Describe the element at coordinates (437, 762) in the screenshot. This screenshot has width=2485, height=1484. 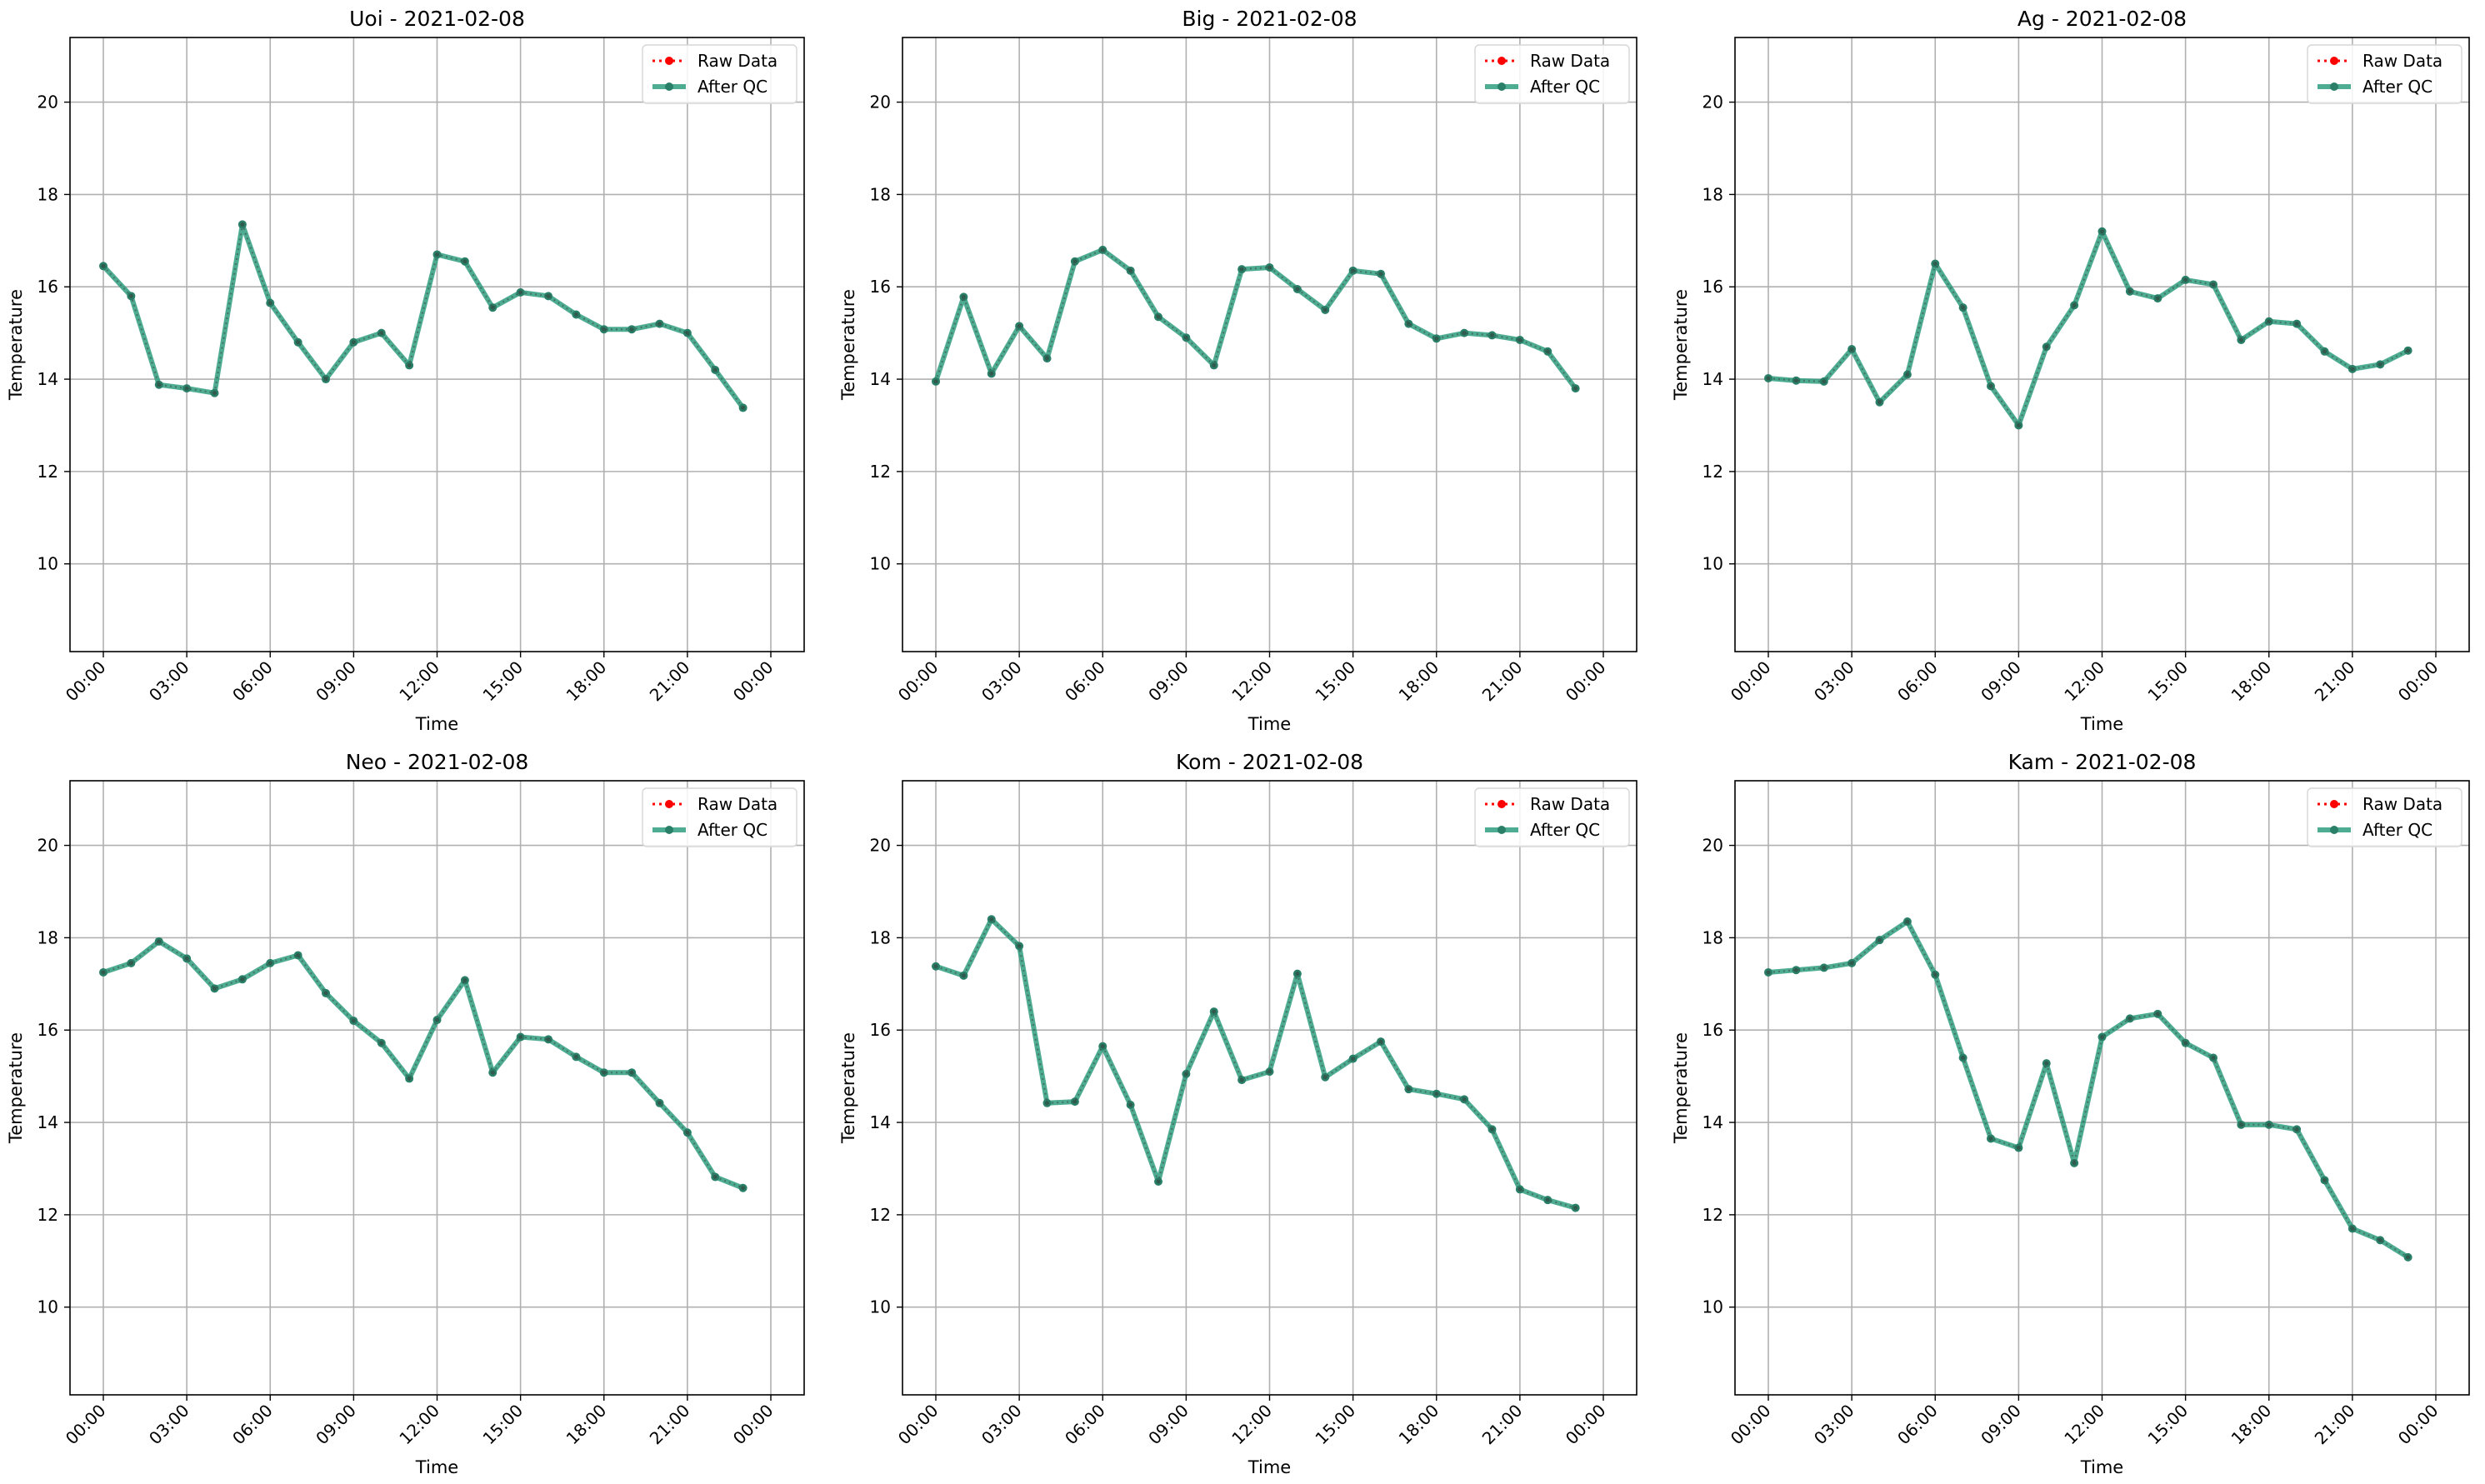
I see `subplot-title: Neo - 2021-02-08` at that location.